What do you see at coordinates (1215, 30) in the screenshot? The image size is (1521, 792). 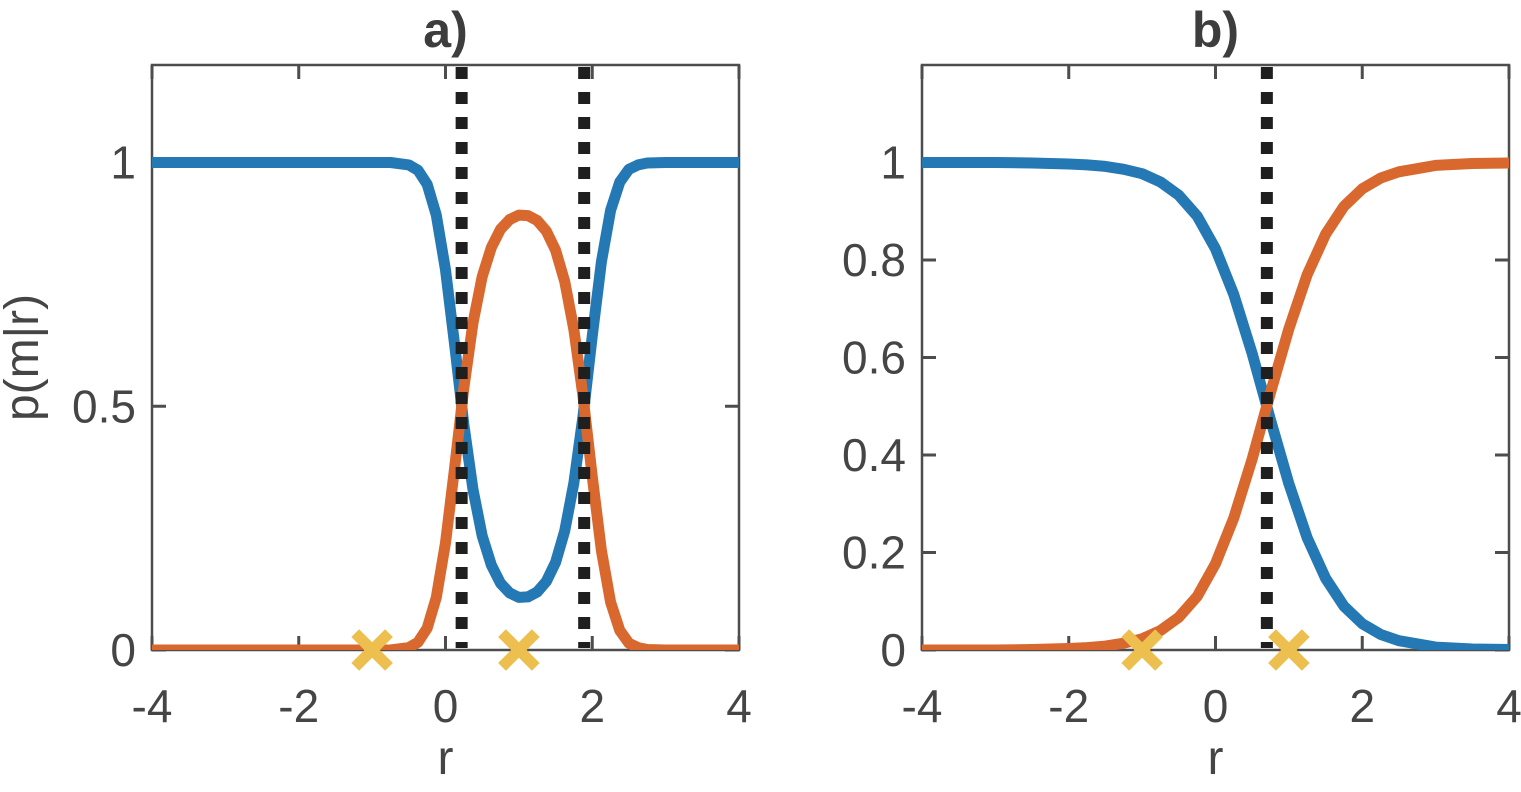 I see `panel-b-title: b)` at bounding box center [1215, 30].